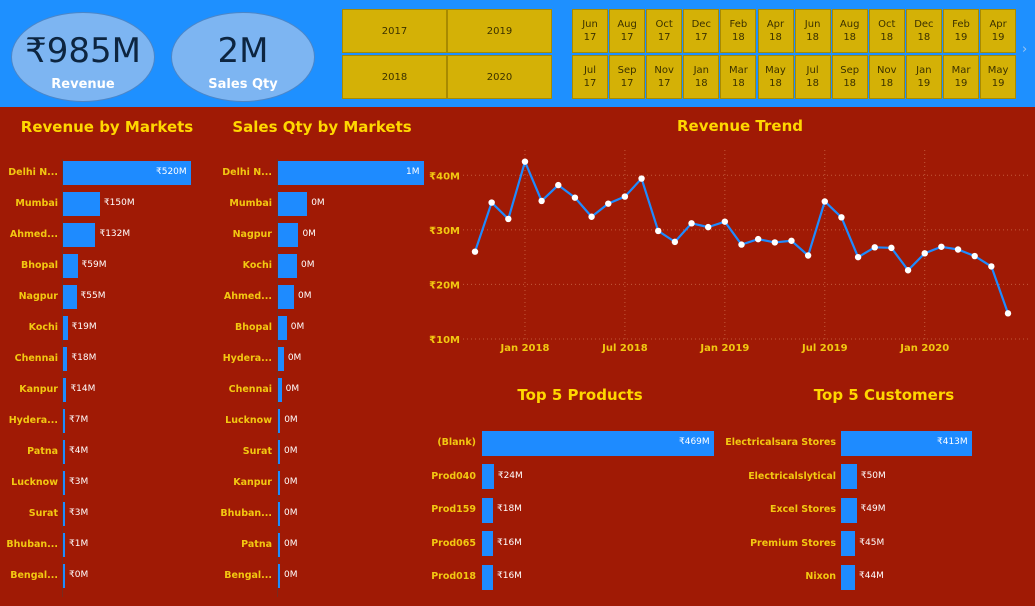 Image resolution: width=1035 pixels, height=606 pixels. Describe the element at coordinates (525, 348) in the screenshot. I see `x-tick-label: Jan 2018` at that location.